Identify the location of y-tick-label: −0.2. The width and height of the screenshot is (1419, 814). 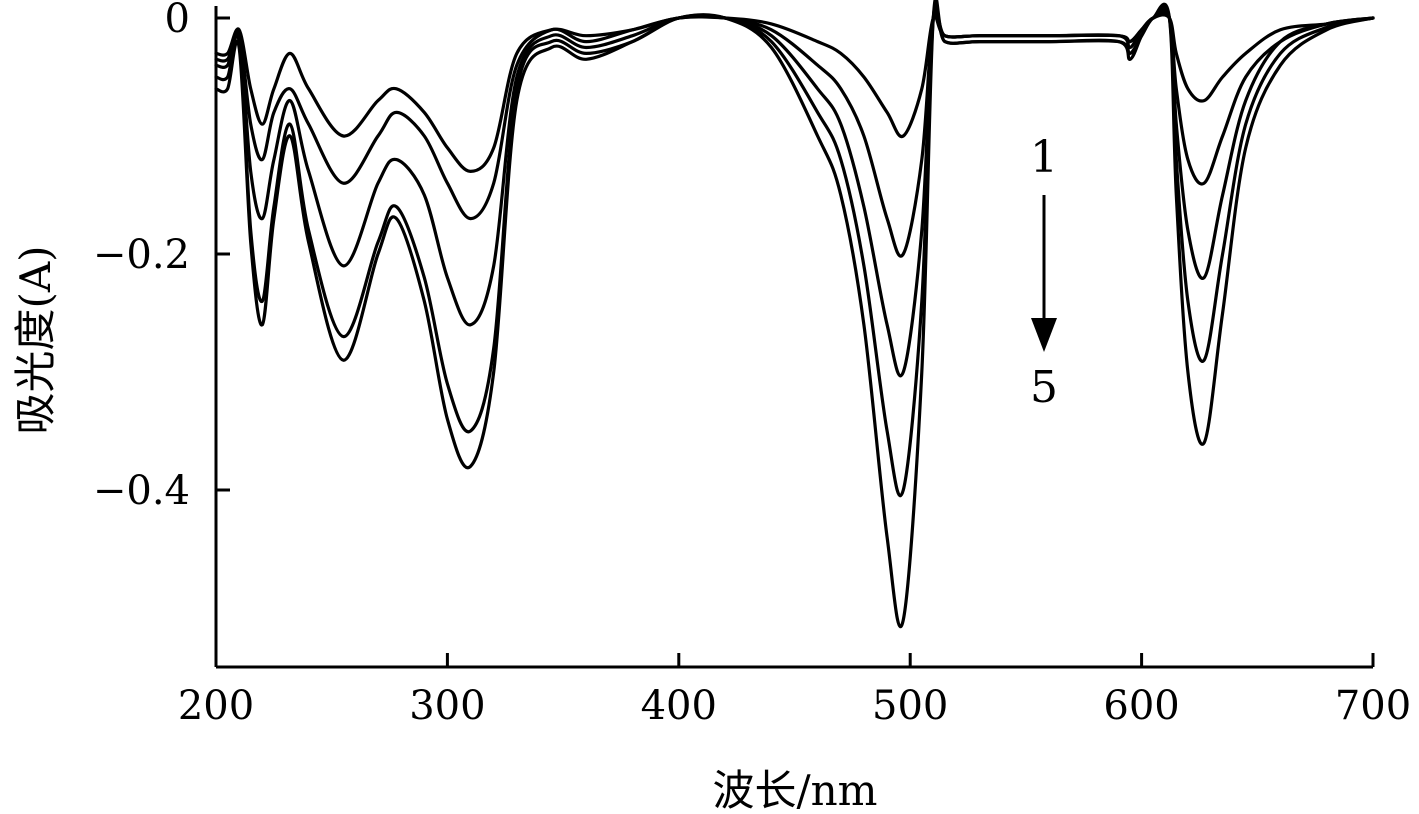
(141, 255).